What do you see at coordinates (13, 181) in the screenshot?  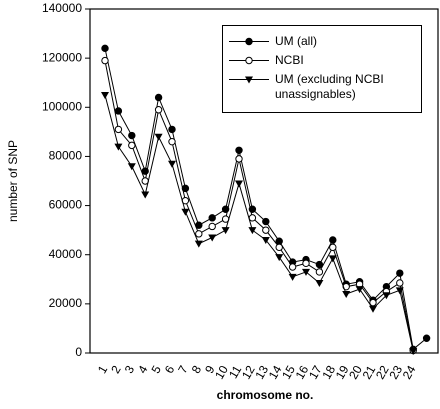 I see `y-axis-title: number of SNP` at bounding box center [13, 181].